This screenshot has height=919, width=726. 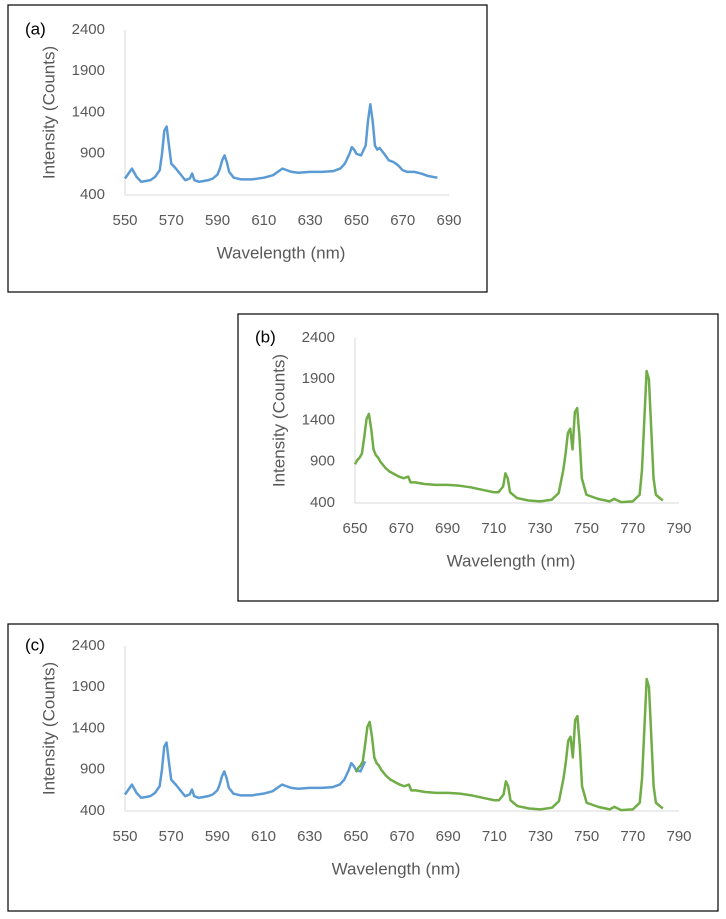 What do you see at coordinates (35, 644) in the screenshot?
I see `panel-label: (c)` at bounding box center [35, 644].